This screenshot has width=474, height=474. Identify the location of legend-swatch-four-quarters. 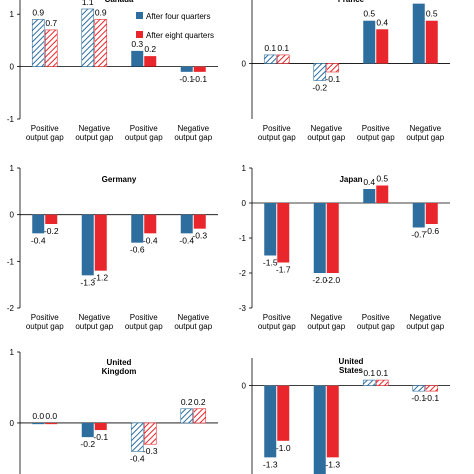
(139, 15).